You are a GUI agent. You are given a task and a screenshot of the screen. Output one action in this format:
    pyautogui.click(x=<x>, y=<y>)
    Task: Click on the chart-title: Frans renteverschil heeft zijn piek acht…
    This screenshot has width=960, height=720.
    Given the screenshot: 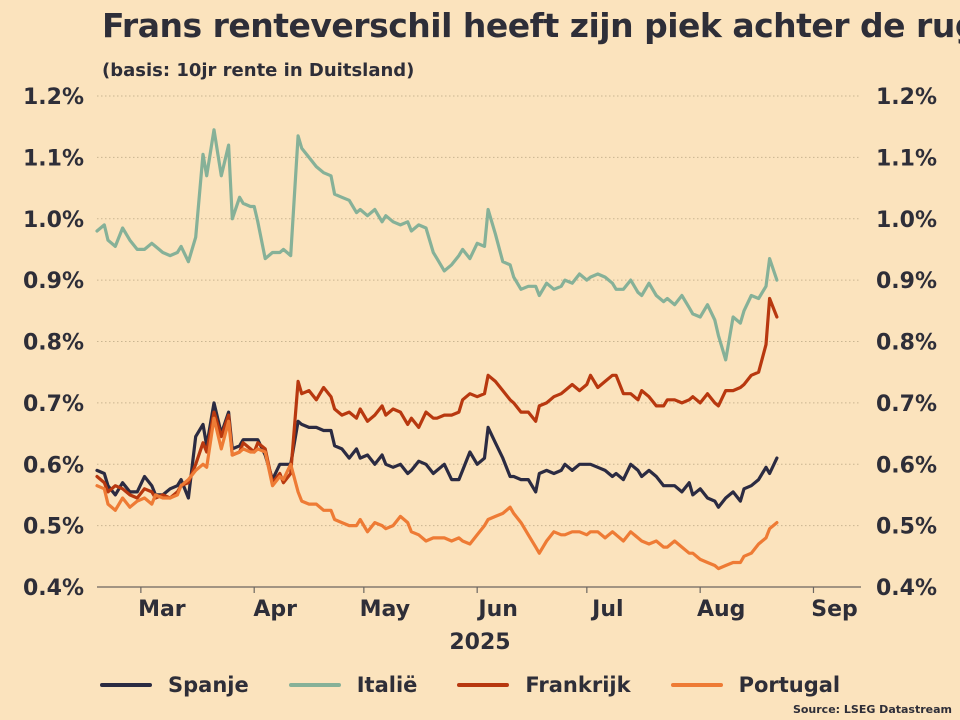 What is the action you would take?
    pyautogui.click(x=531, y=25)
    